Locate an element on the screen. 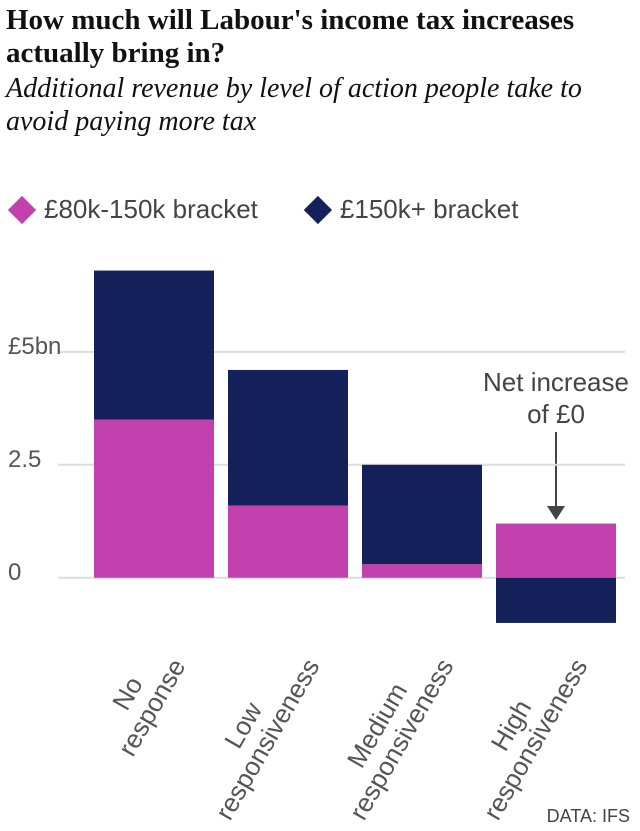 The image size is (640, 831). y-tick-label: 0 is located at coordinates (14, 572).